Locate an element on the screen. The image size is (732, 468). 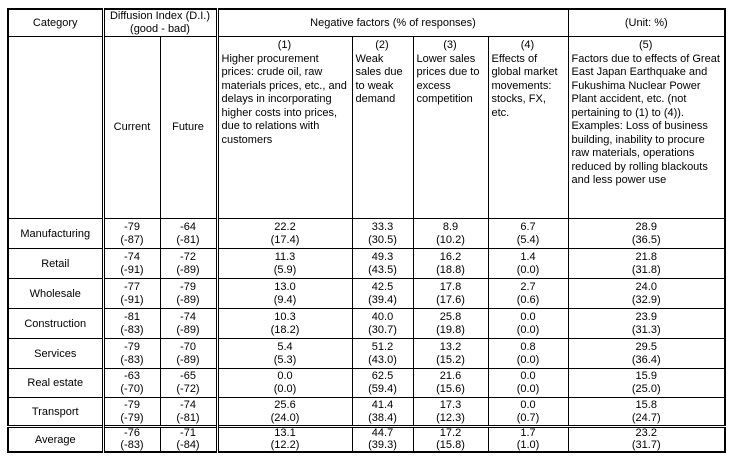
cell-value: 13.2 is located at coordinates (450, 346).